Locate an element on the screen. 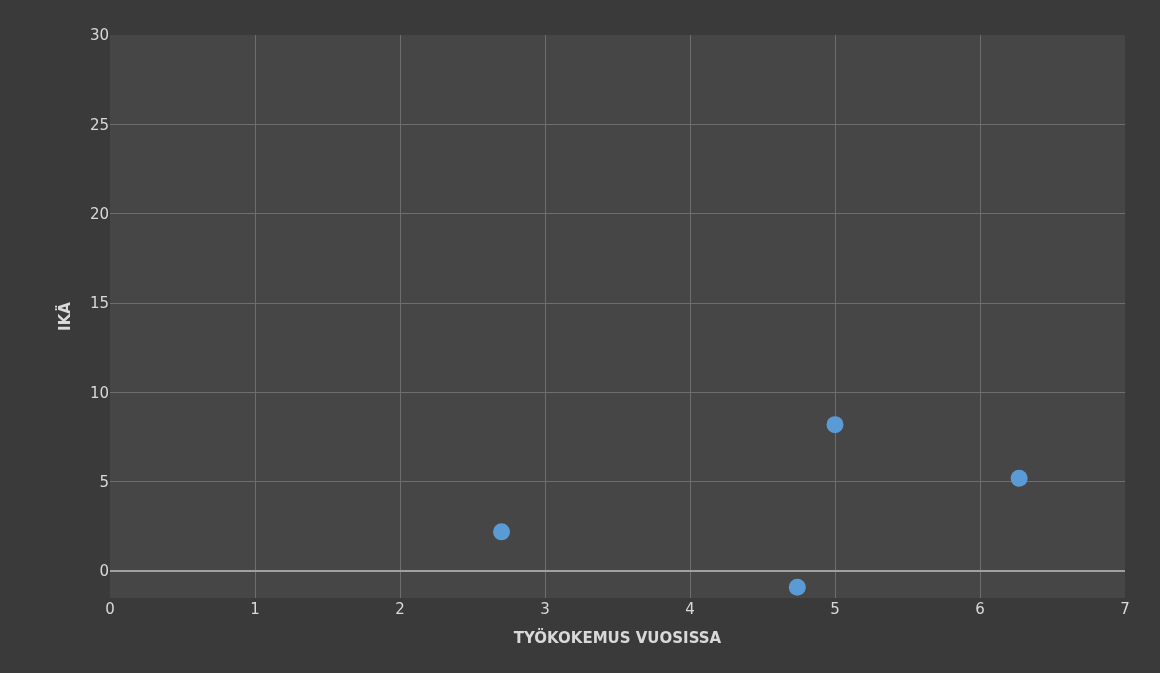 The image size is (1160, 673). y-tick-label: 10 is located at coordinates (99, 392).